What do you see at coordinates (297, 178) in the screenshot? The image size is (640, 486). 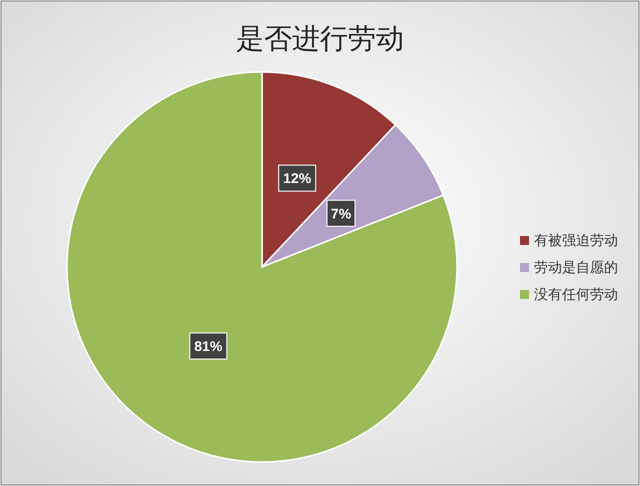 I see `data-label: 12%` at bounding box center [297, 178].